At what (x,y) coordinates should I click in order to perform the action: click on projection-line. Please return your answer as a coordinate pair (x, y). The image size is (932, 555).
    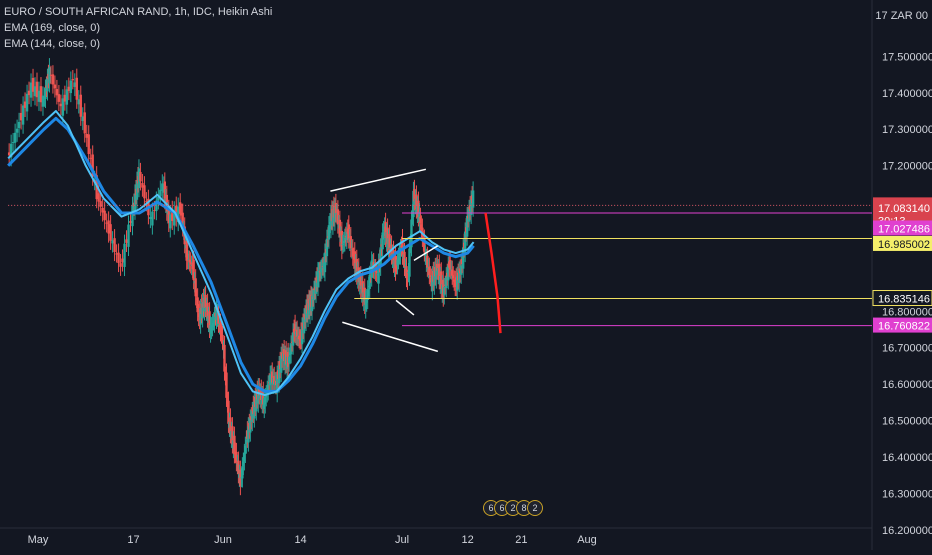
    Looking at the image, I should click on (493, 273).